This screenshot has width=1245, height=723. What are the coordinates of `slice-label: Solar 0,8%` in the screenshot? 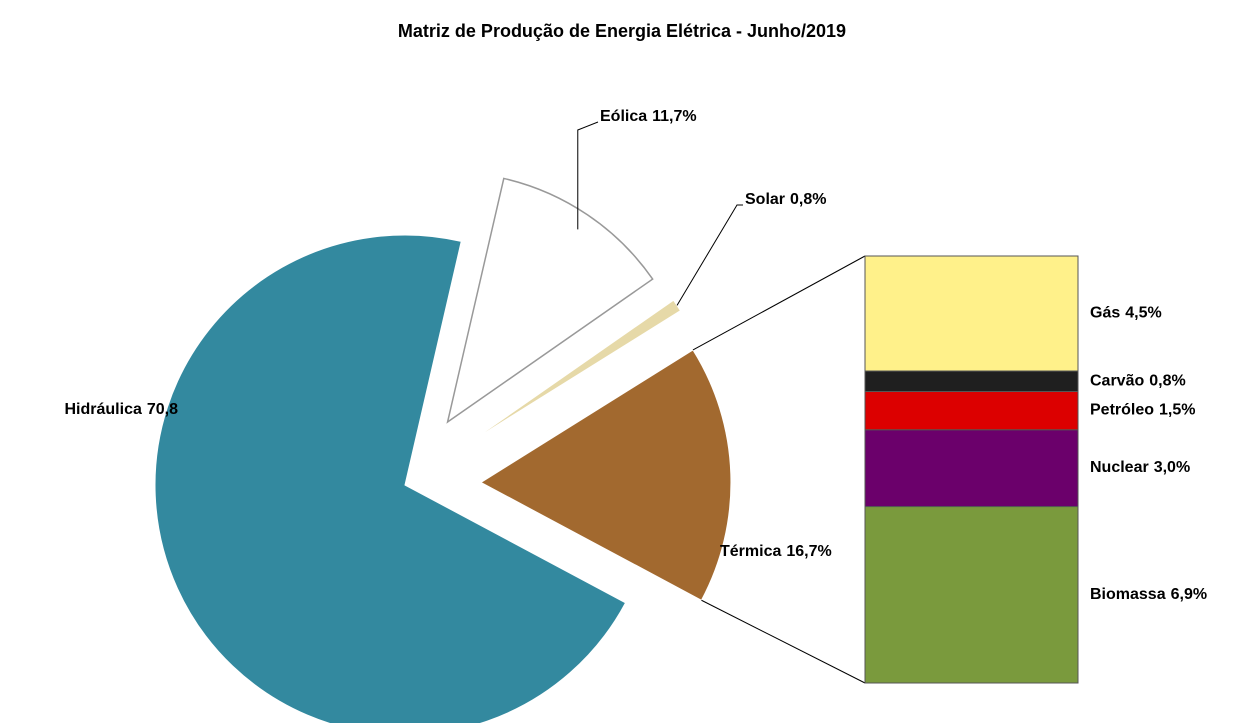 It's located at (785, 199).